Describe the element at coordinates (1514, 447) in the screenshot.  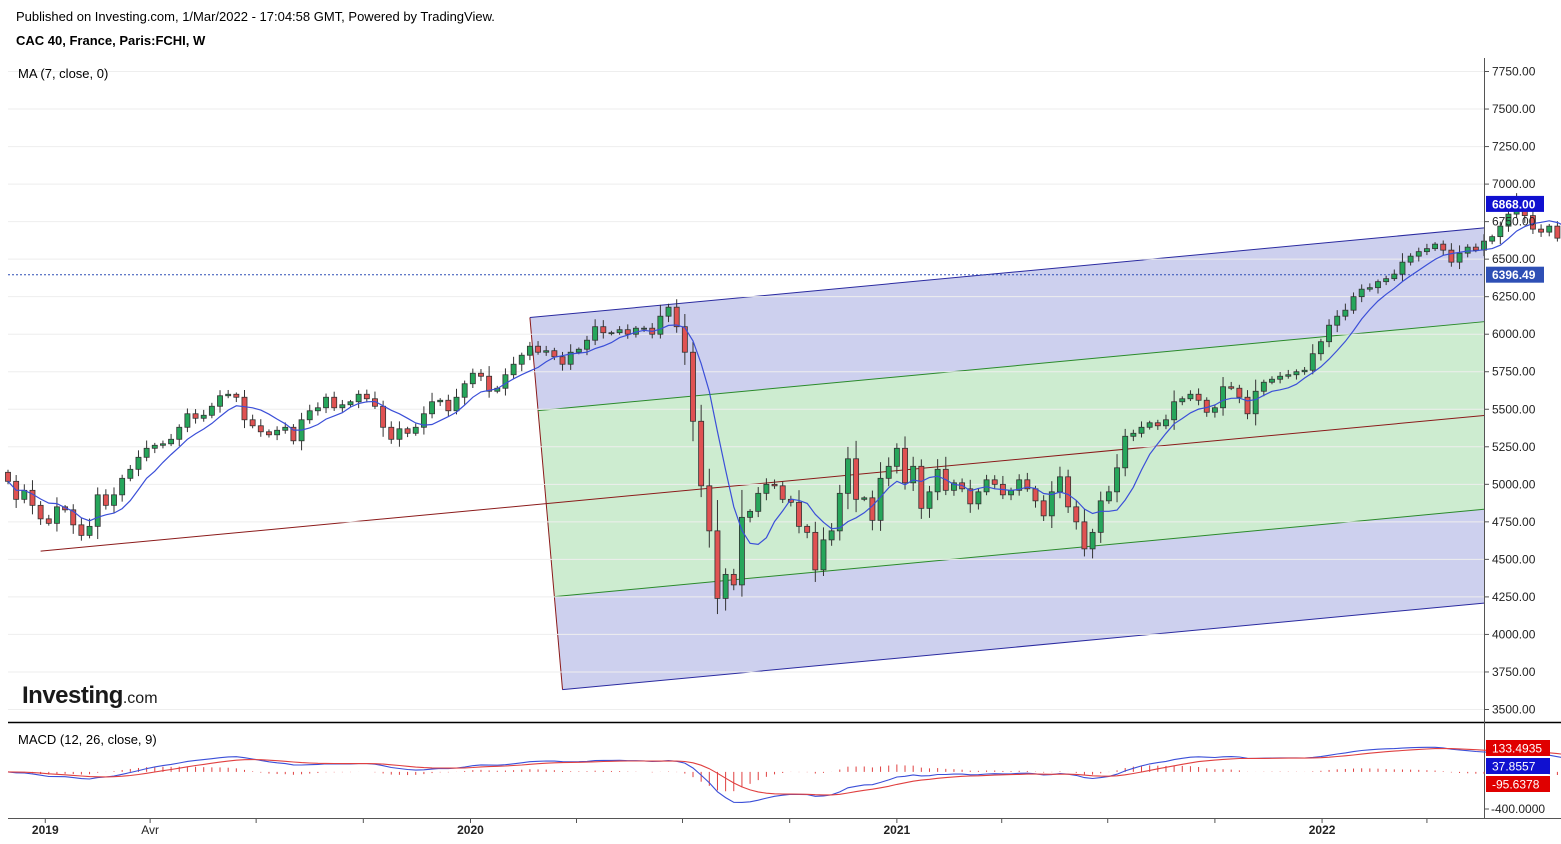
I see `price-tick-label: 5250.00` at that location.